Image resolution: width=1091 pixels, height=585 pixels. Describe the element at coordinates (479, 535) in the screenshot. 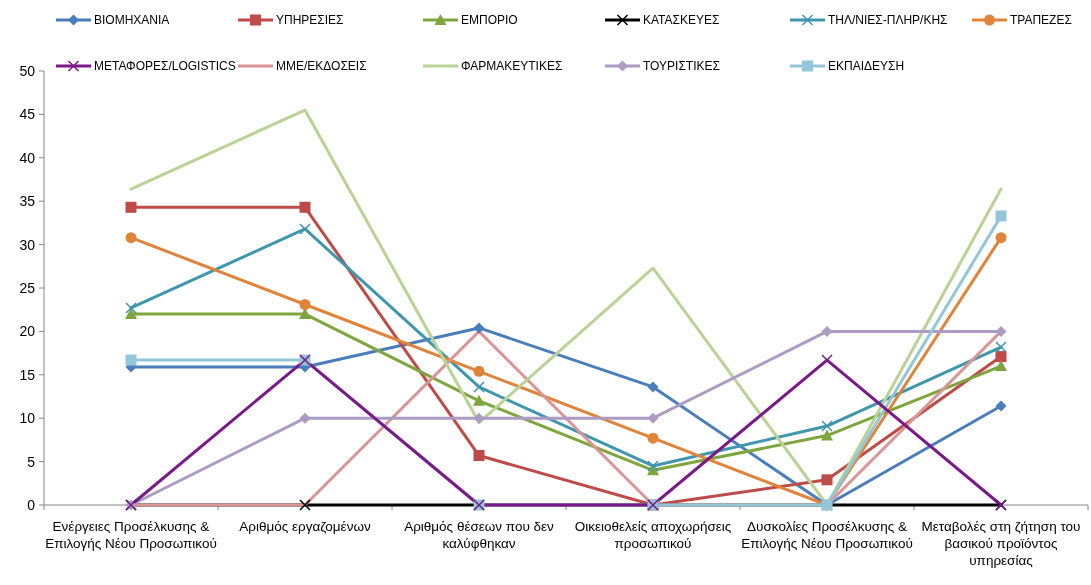

I see `x-tick-label: Αριθμός θέσεων που δεν καλύφθηκαν` at that location.